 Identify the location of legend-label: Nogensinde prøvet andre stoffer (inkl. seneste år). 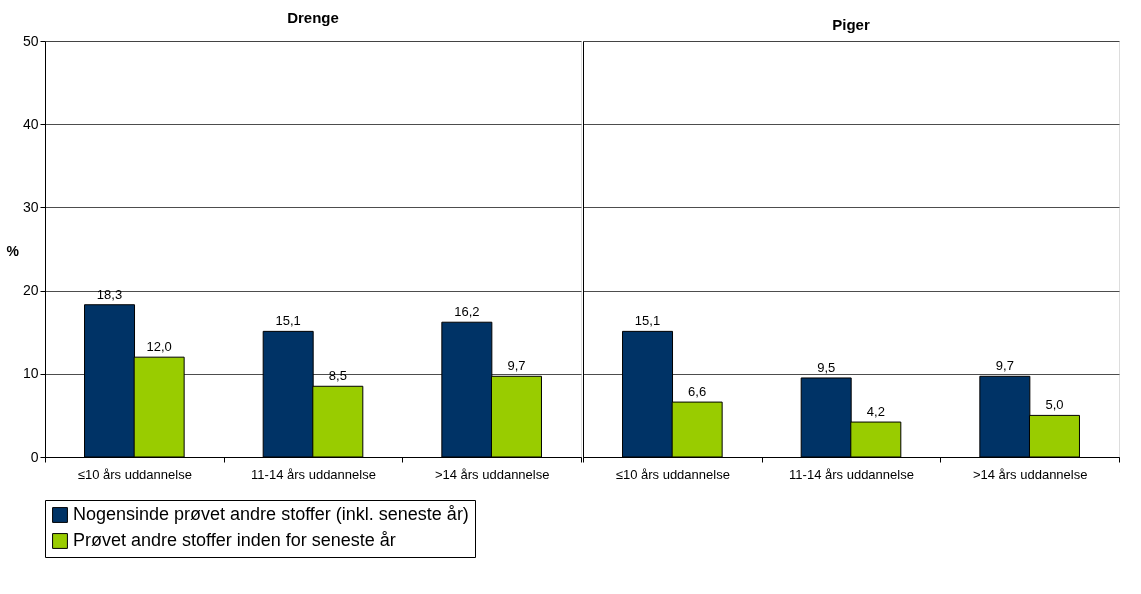
(271, 514).